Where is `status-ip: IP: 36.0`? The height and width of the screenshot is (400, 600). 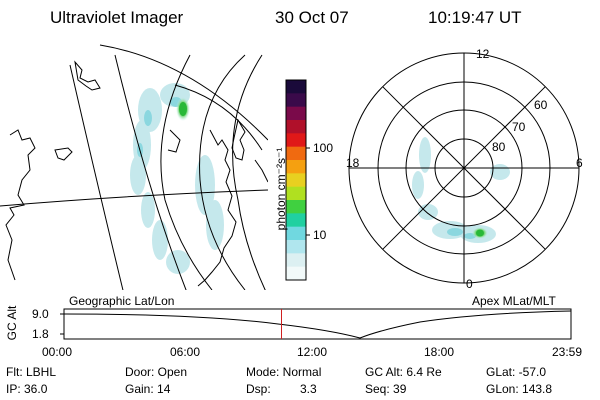 status-ip: IP: 36.0 is located at coordinates (27, 389).